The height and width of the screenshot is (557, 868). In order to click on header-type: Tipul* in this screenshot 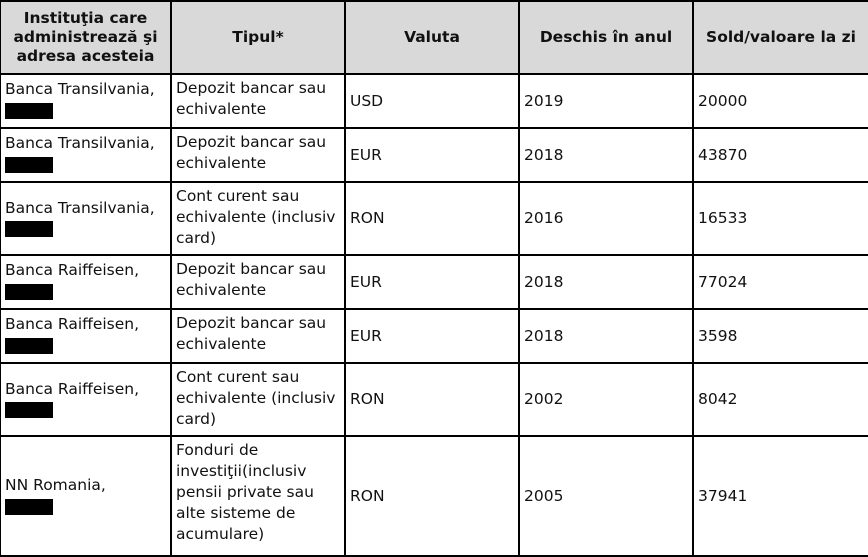, I will do `click(258, 37)`.